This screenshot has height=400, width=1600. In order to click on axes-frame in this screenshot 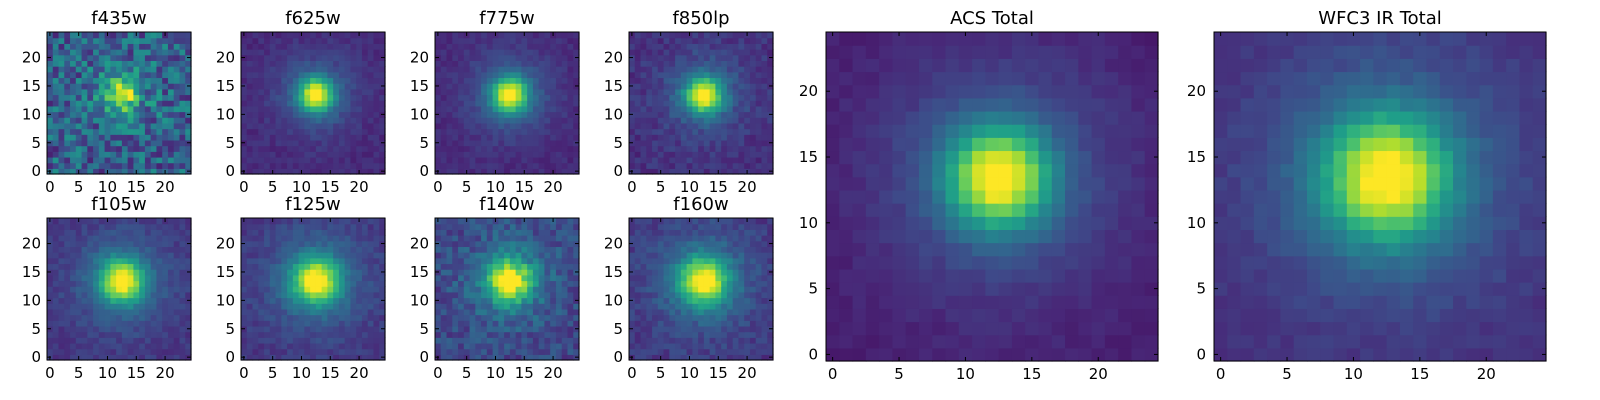, I will do `click(119, 103)`.